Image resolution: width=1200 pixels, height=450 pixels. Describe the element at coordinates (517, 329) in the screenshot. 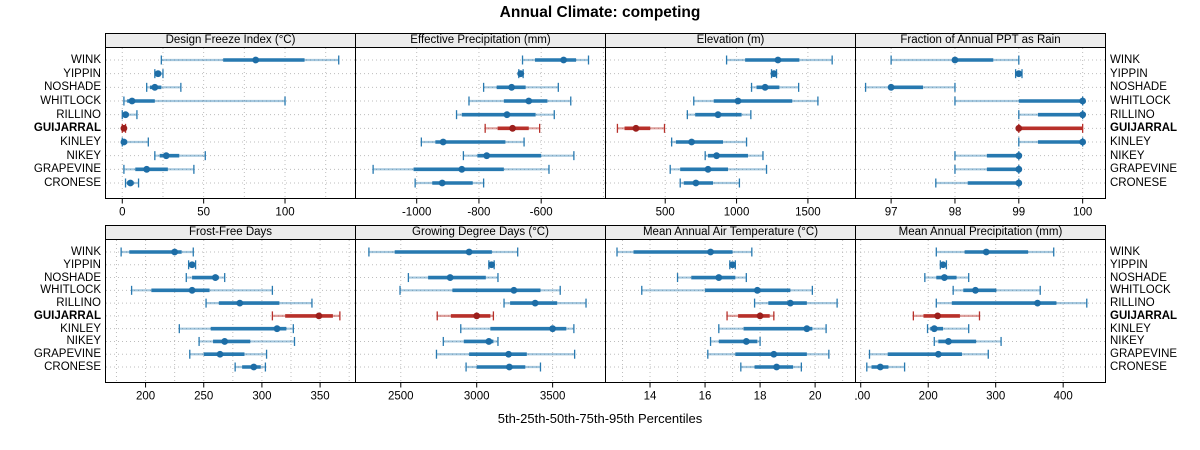

I see `percentile-row-kinley` at that location.